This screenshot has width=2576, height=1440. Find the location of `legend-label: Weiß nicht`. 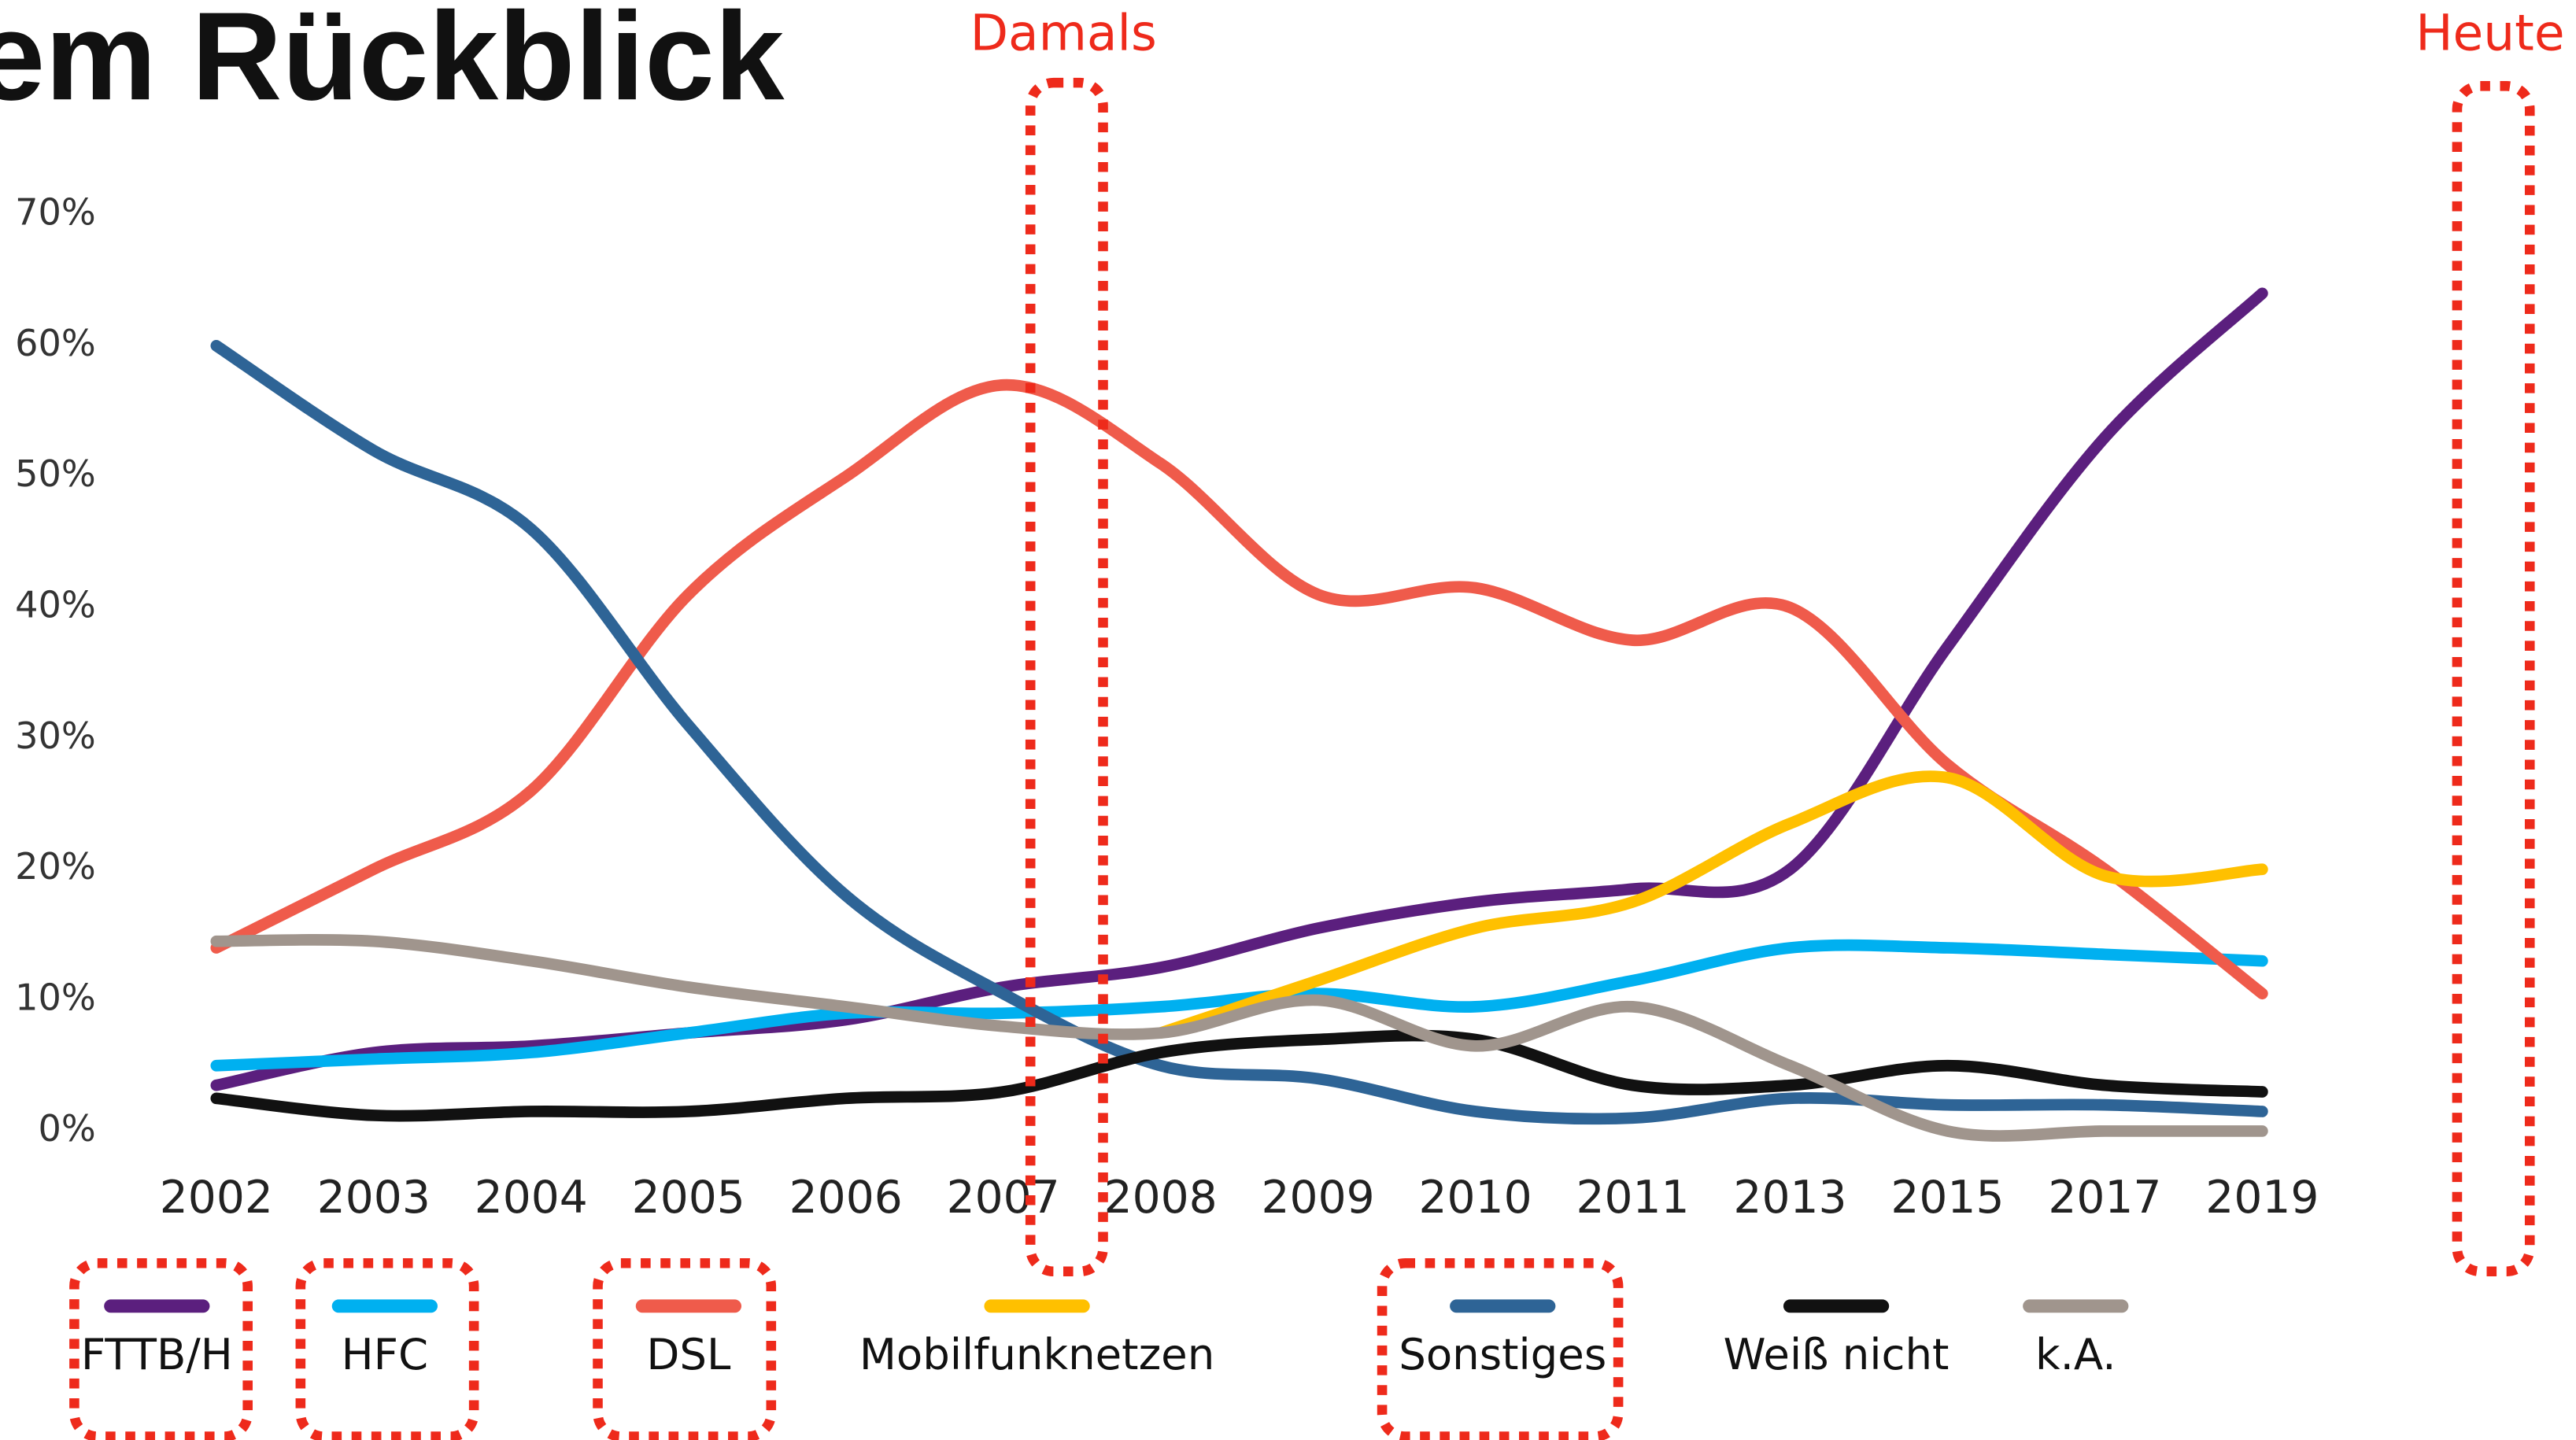

legend-label: Weiß nicht is located at coordinates (1837, 1354).